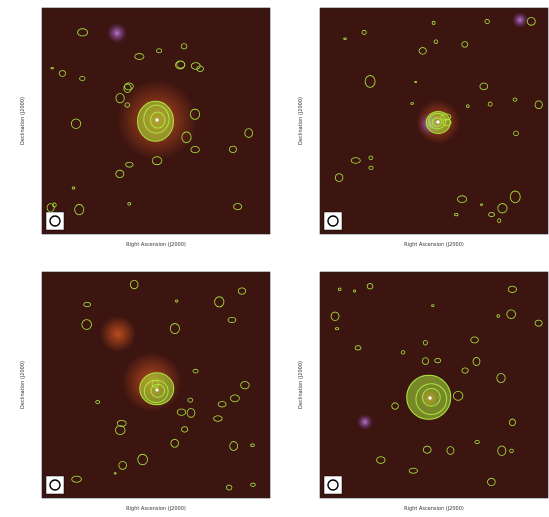  I want to click on beam-box, so click(55, 485).